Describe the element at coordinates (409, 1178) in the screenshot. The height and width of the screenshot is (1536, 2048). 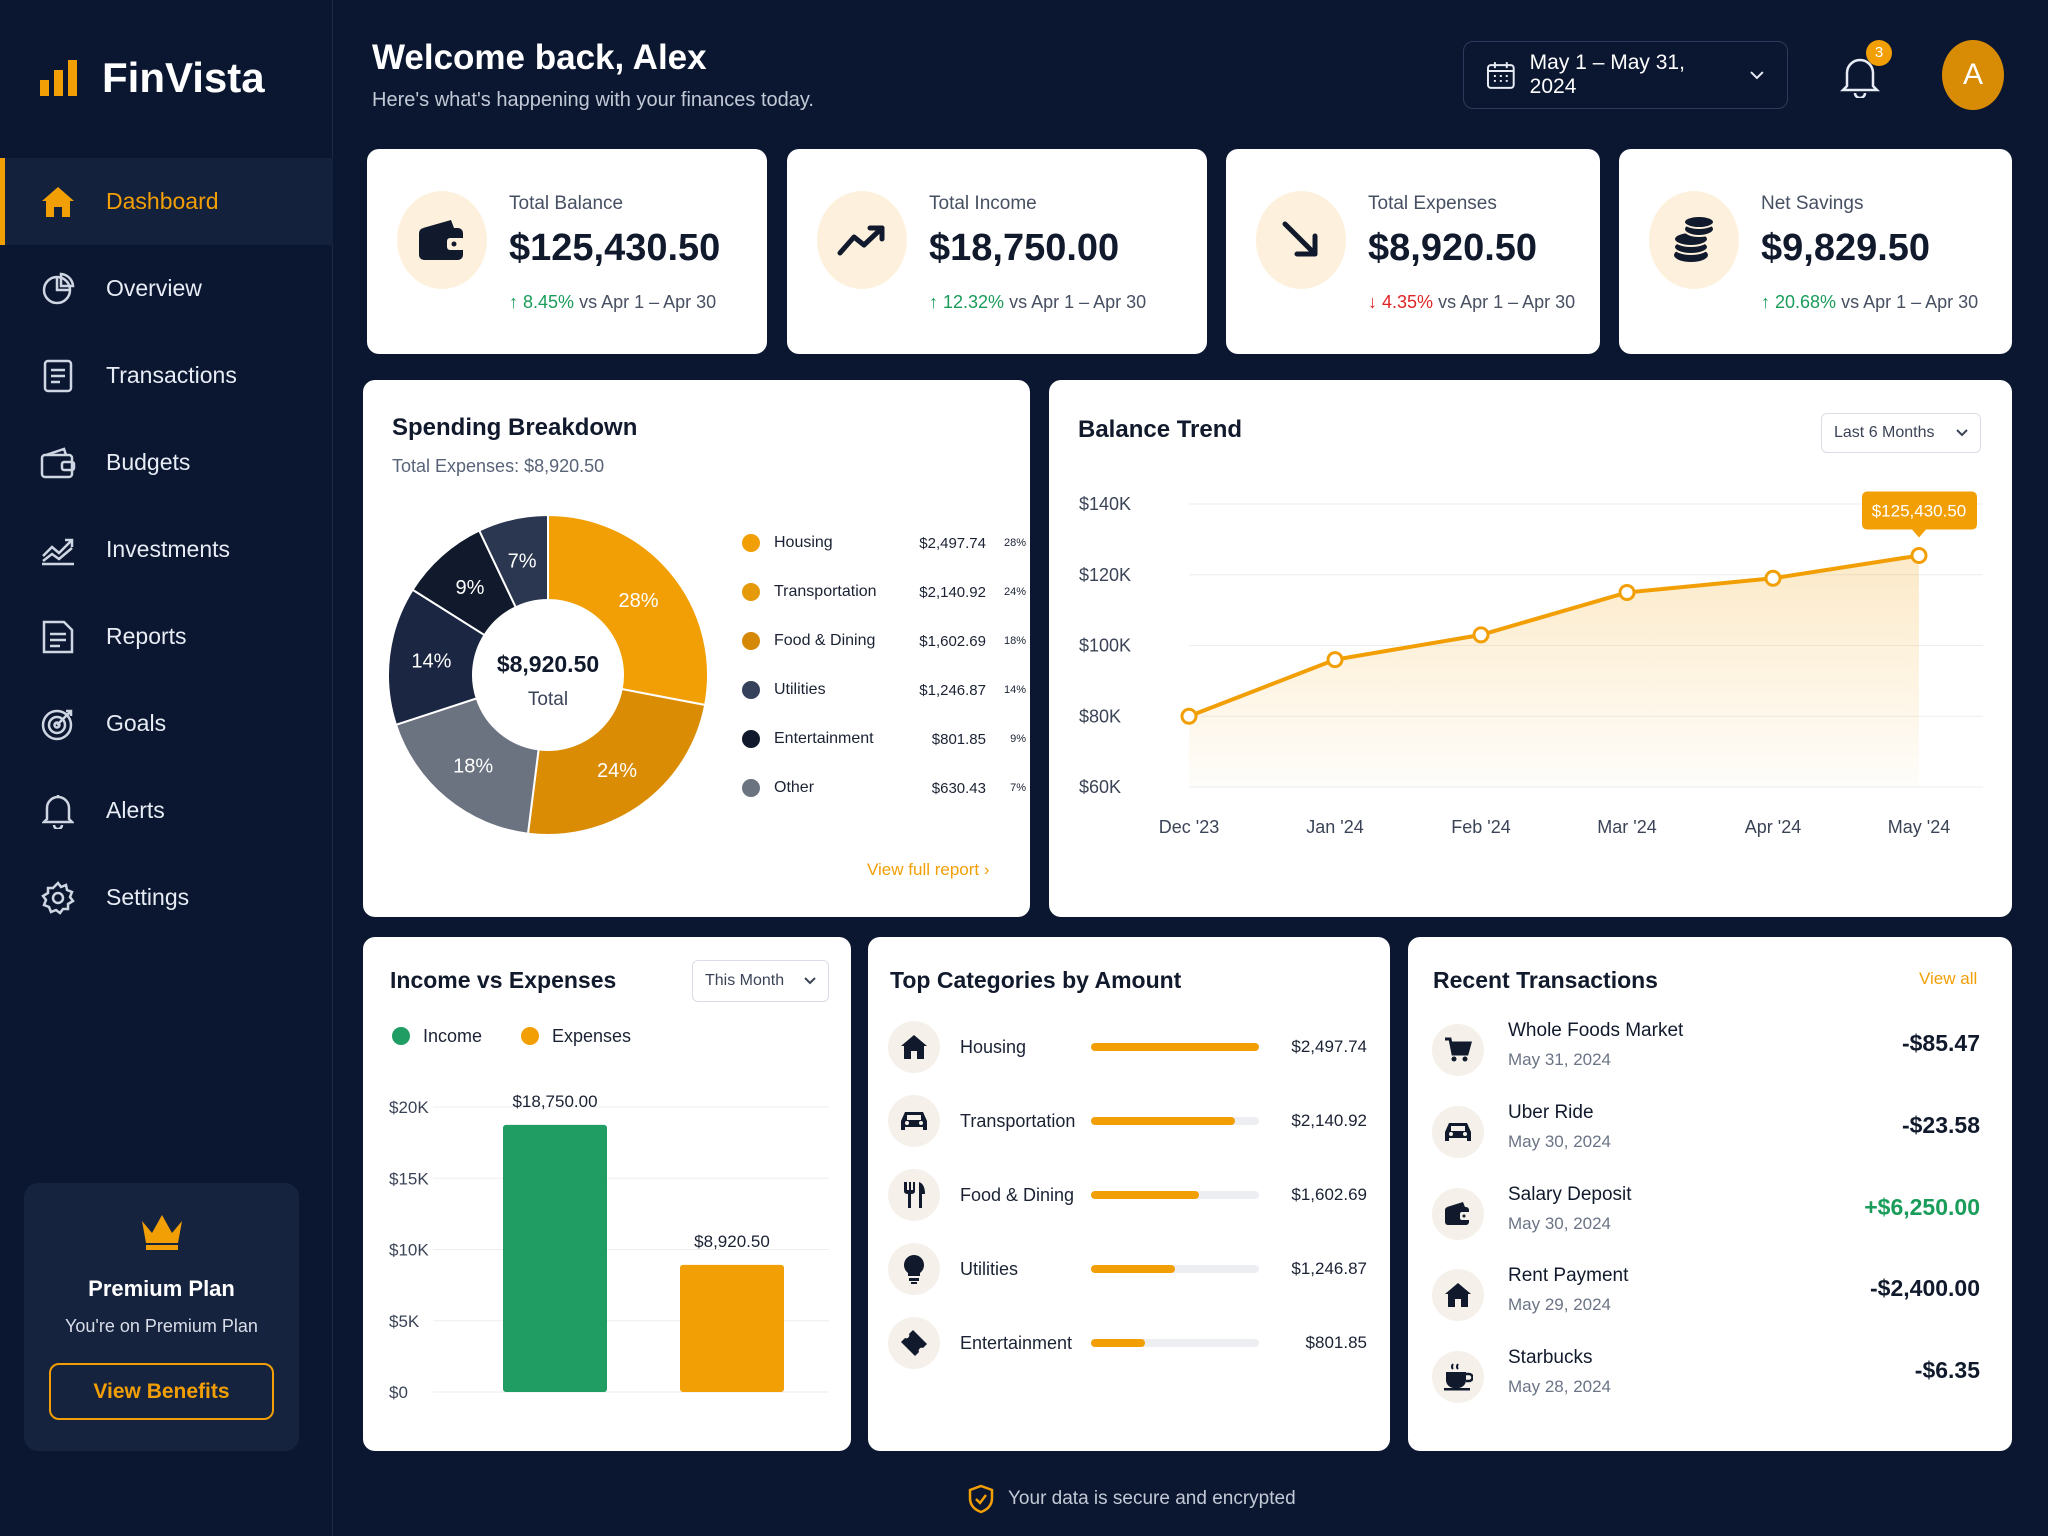
I see `y-tick-label: $15K` at that location.